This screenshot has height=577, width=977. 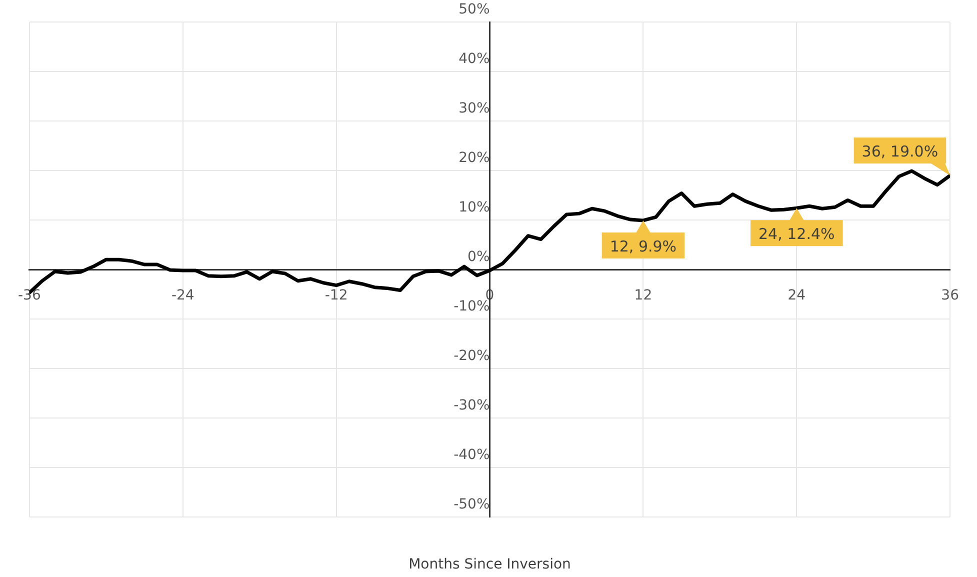 I want to click on callout: 12, 9.9%, so click(x=643, y=239).